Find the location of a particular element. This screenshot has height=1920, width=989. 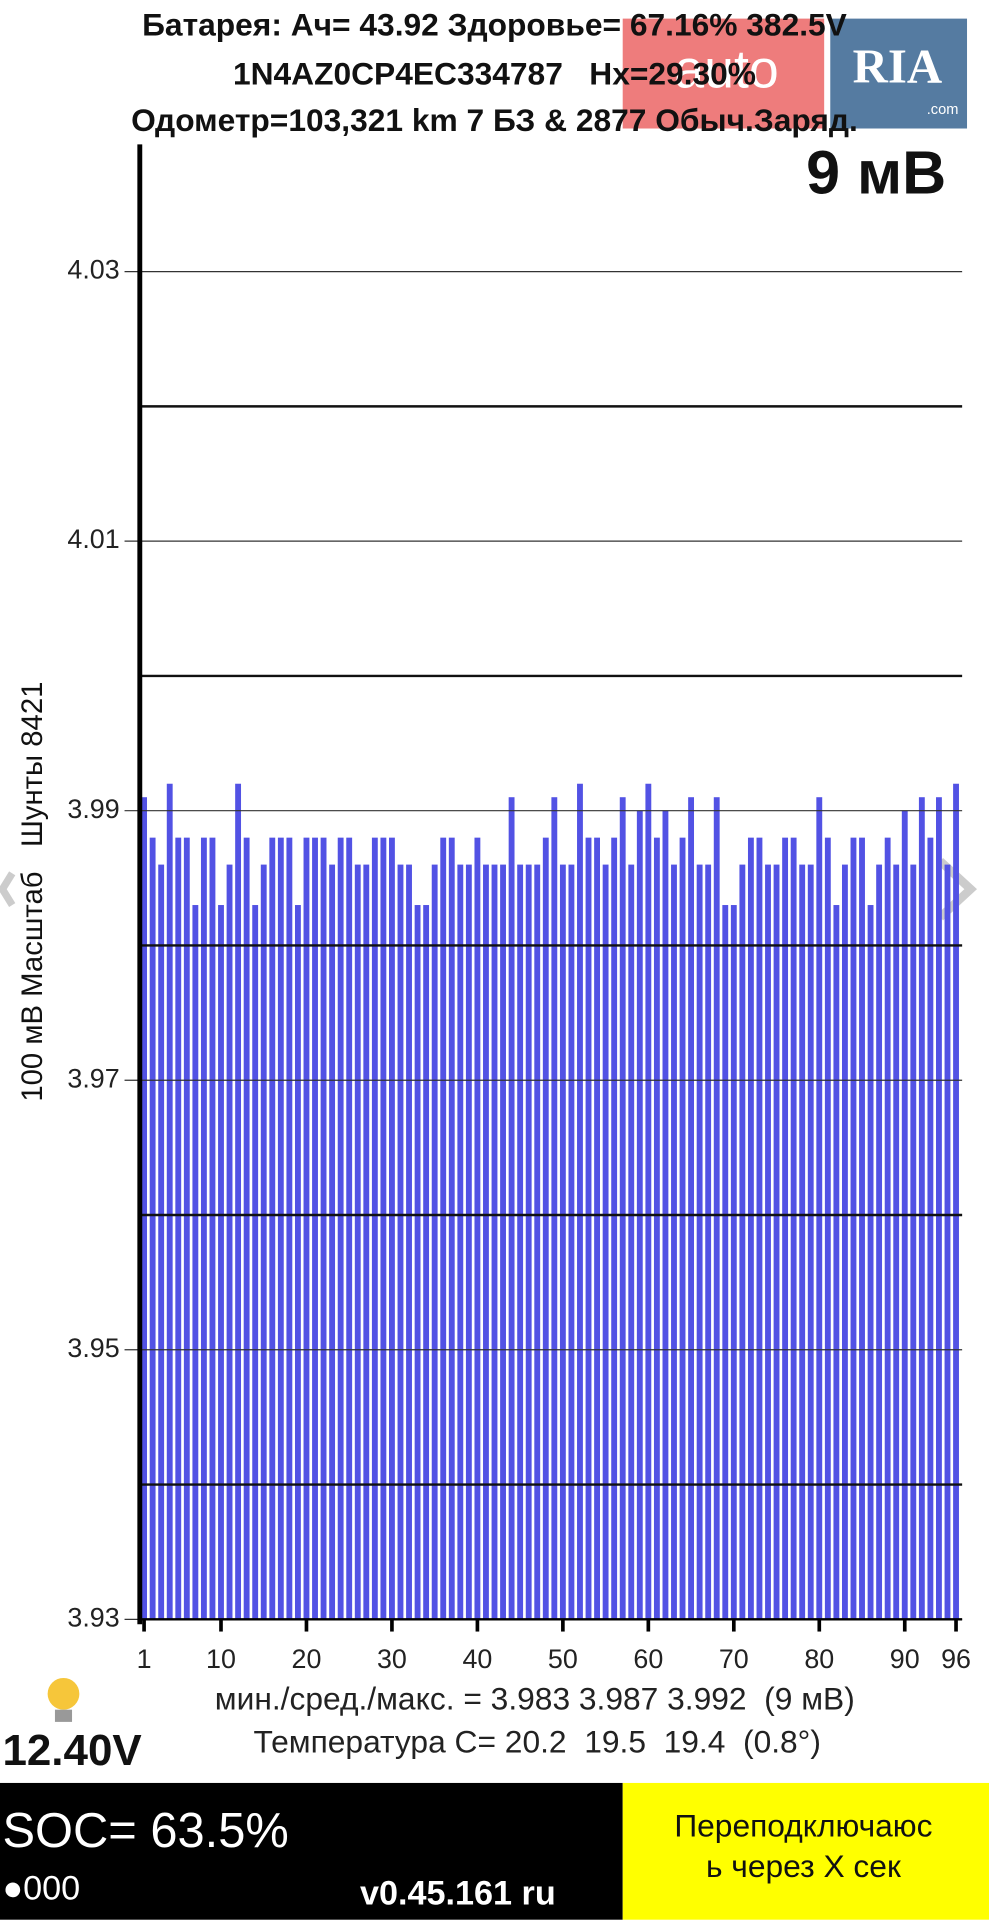

soc: SOC= 63.5% is located at coordinates (145, 1831).